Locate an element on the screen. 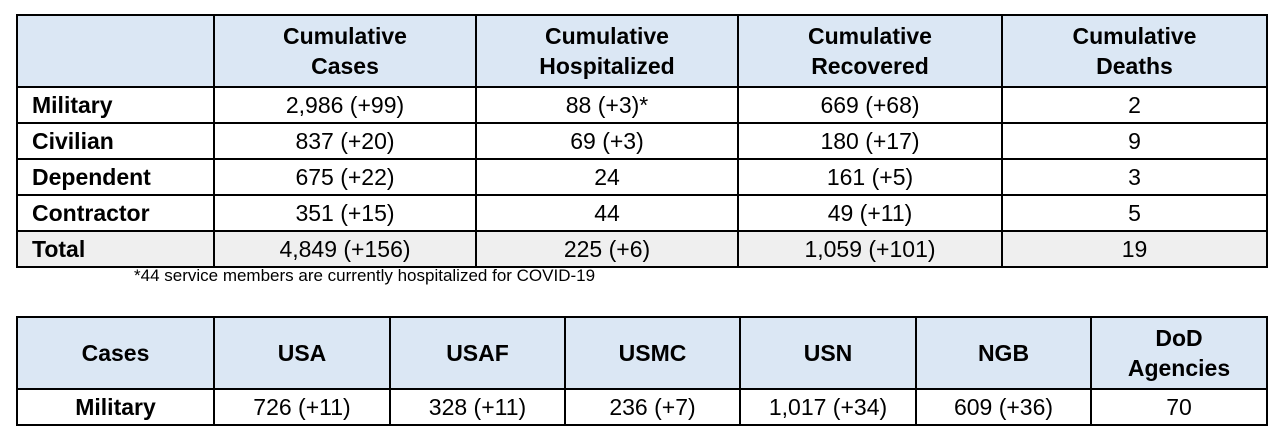  table-row-contractor: Contractor 351 (+15) 44 49 (+11) 5 is located at coordinates (642, 213).